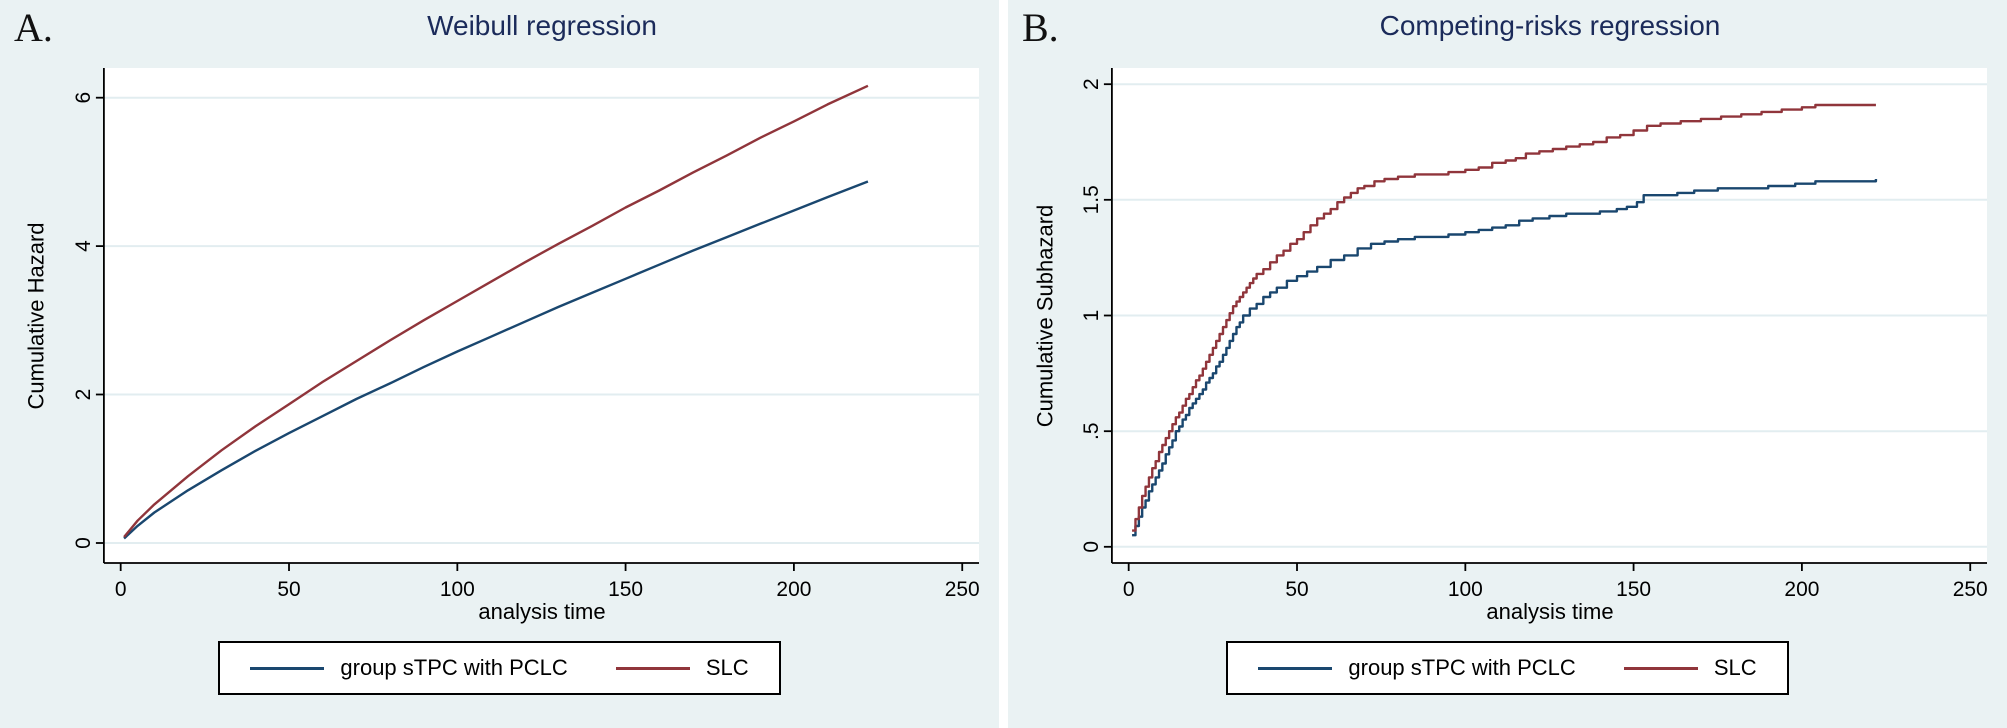  I want to click on y-tick-label: 4, so click(83, 246).